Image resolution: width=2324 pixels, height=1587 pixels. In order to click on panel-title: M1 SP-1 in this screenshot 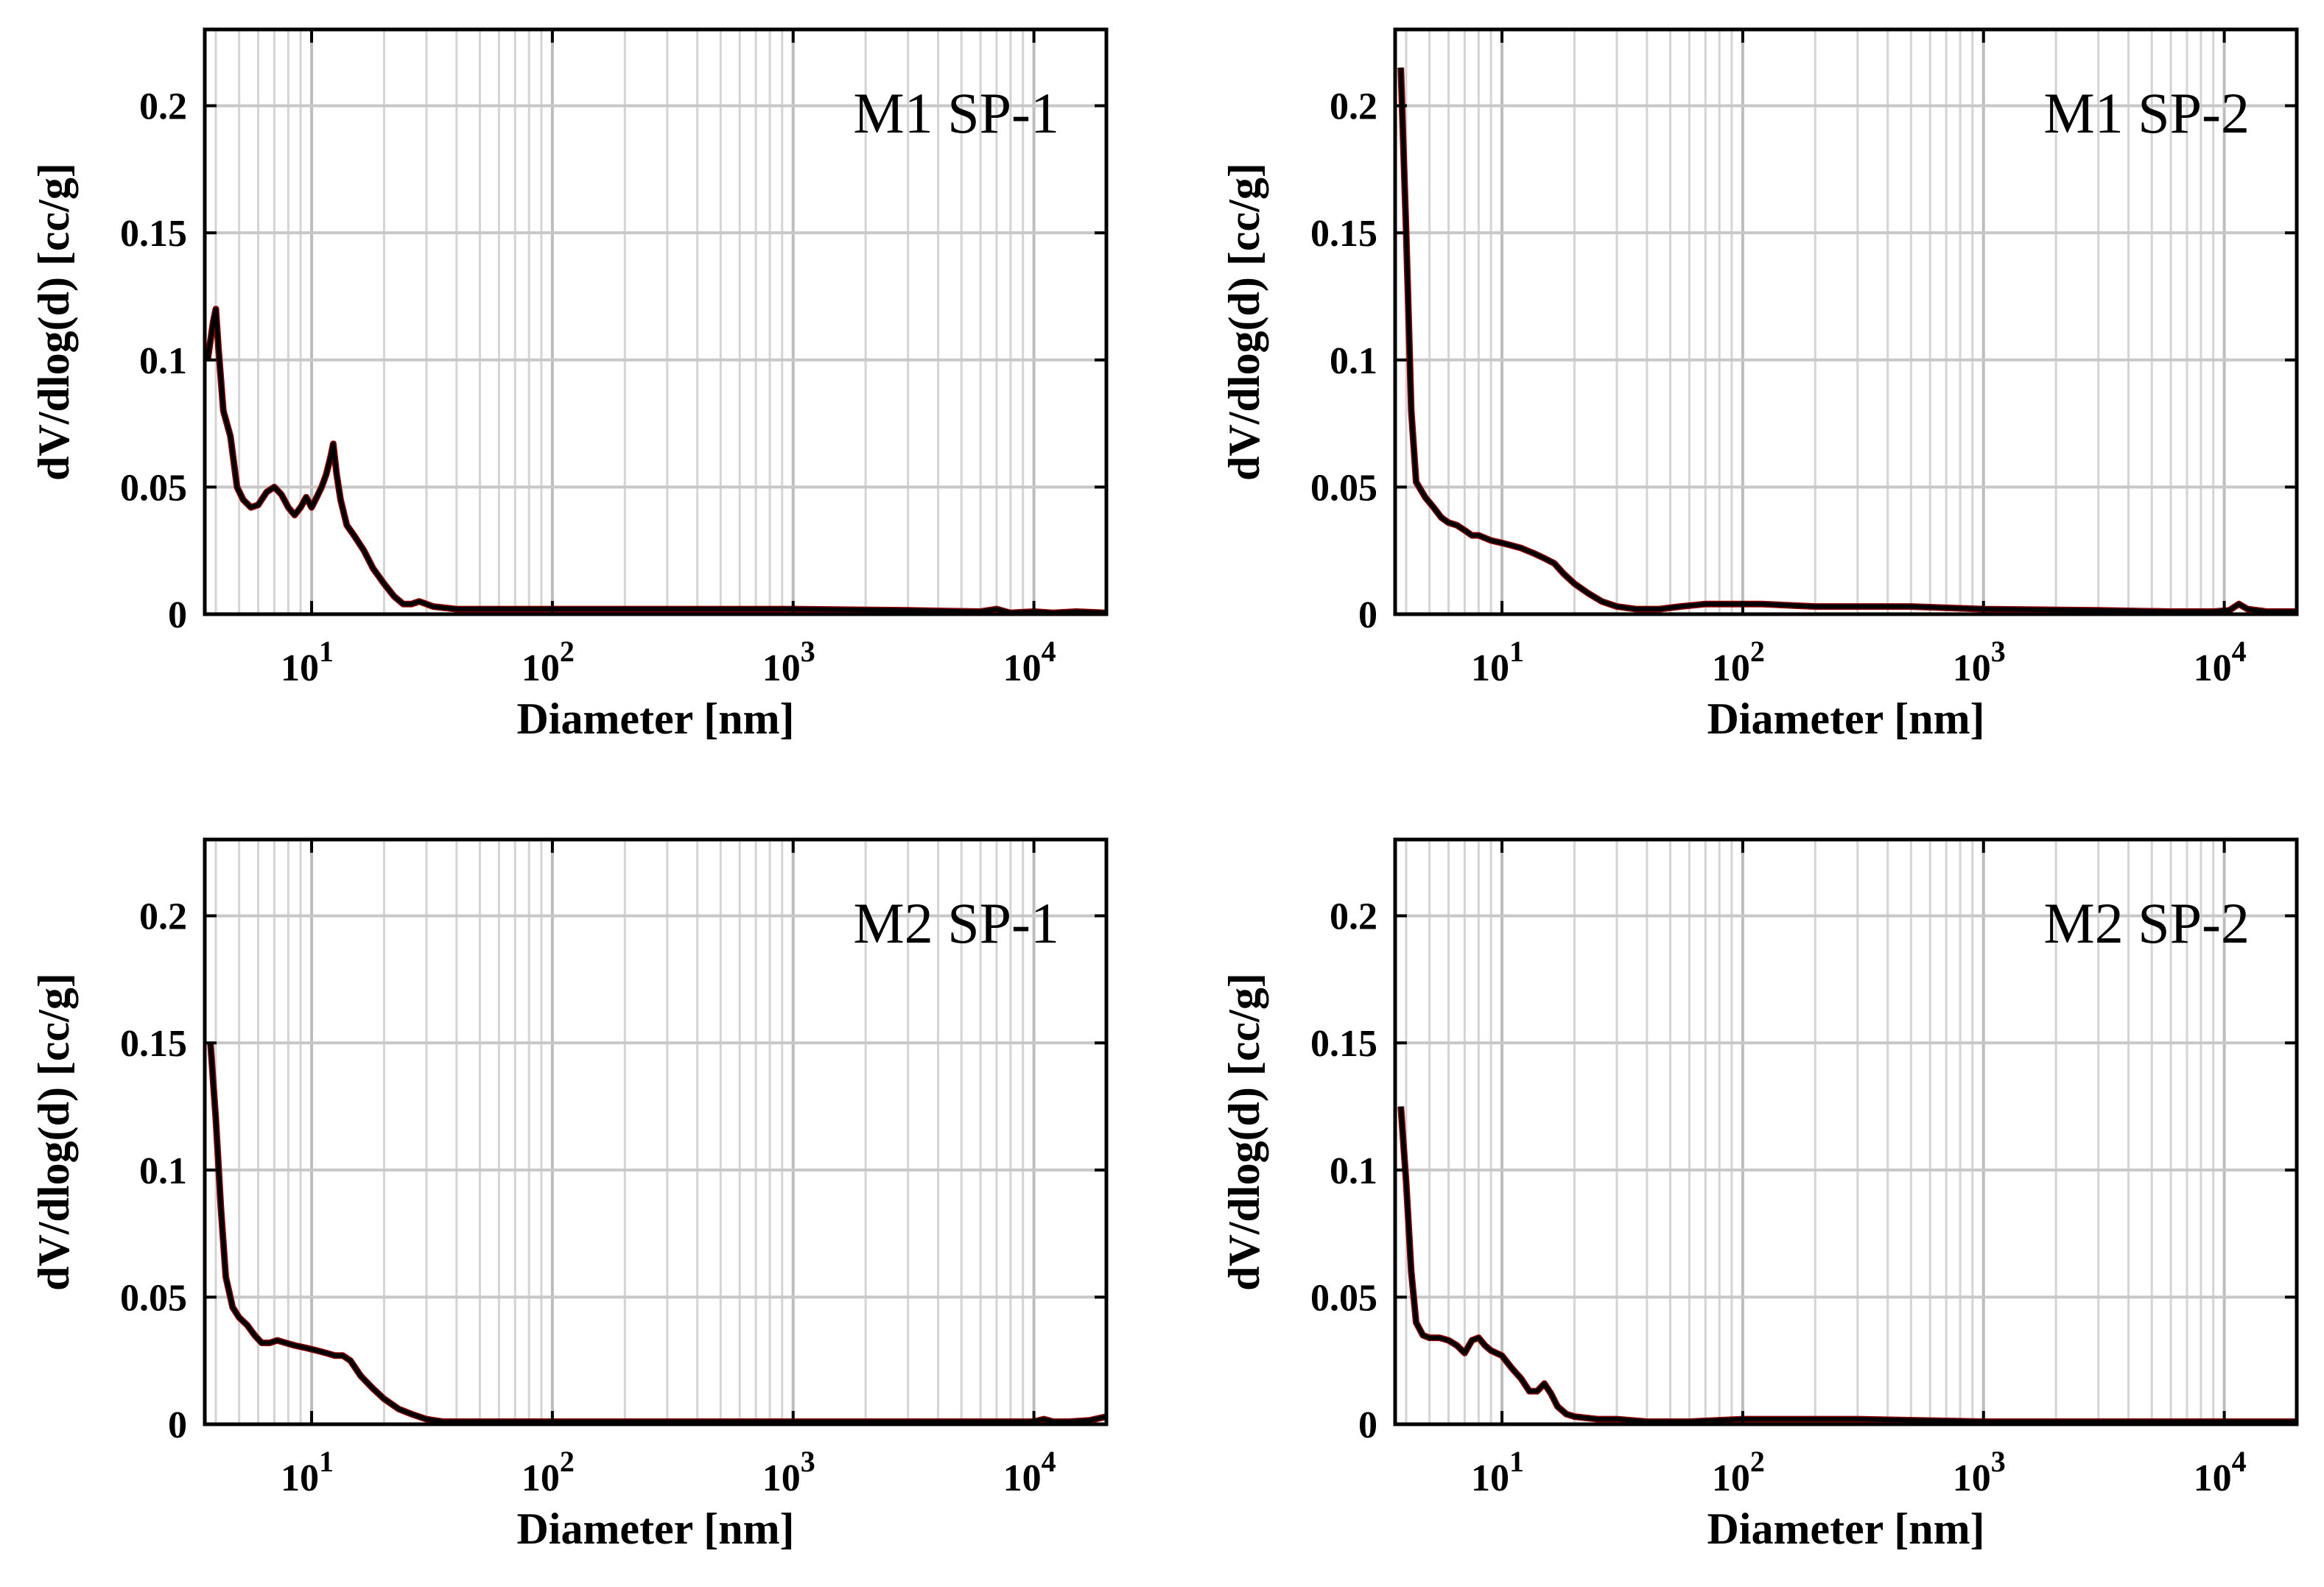, I will do `click(956, 113)`.